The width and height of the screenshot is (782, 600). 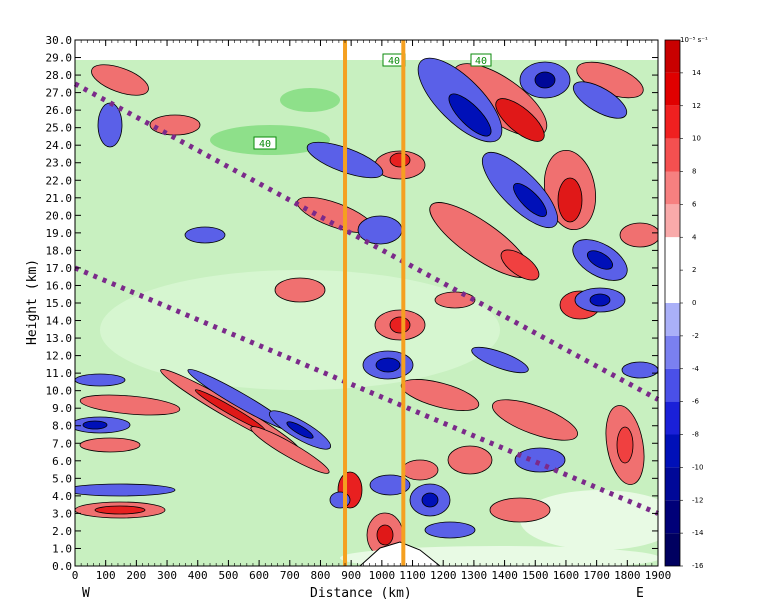 What do you see at coordinates (694, 303) in the screenshot?
I see `colorbar-tick-label: 0` at bounding box center [694, 303].